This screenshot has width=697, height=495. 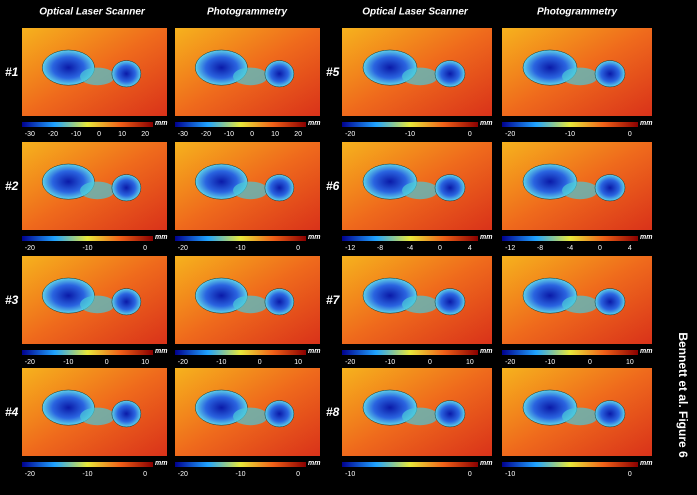 What do you see at coordinates (12, 300) in the screenshot?
I see `specimen-label: #3` at bounding box center [12, 300].